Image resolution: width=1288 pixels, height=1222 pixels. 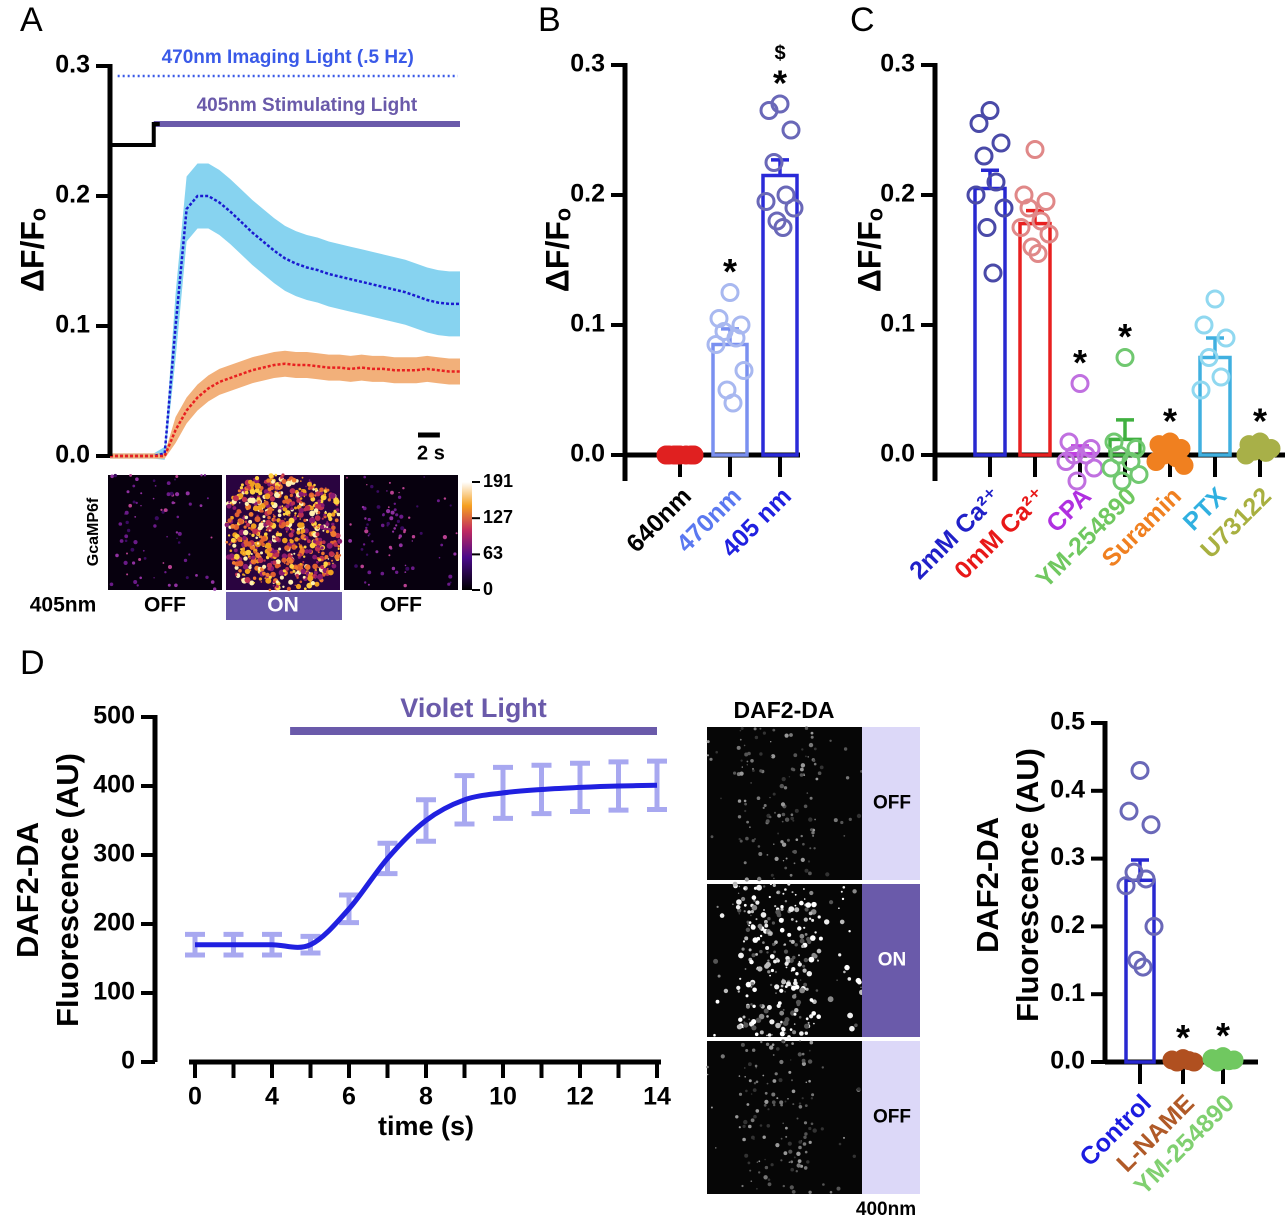 I want to click on bar, so click(x=780, y=315).